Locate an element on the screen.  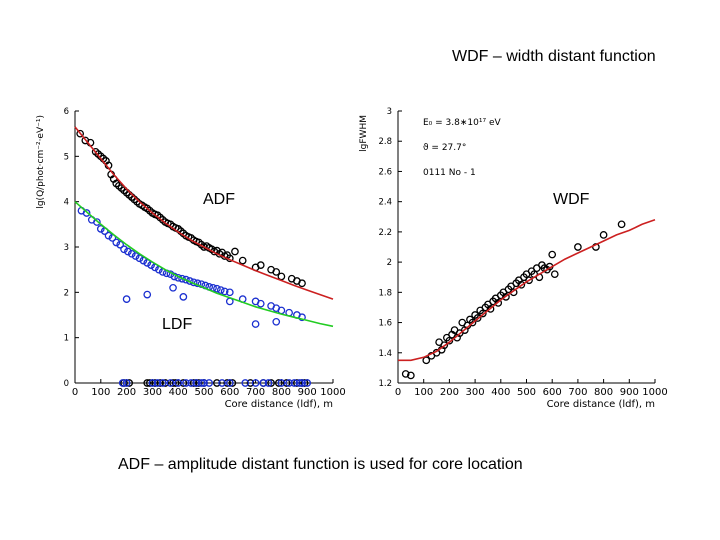
y-tick-label: 1.6 is located at coordinates (385, 324).